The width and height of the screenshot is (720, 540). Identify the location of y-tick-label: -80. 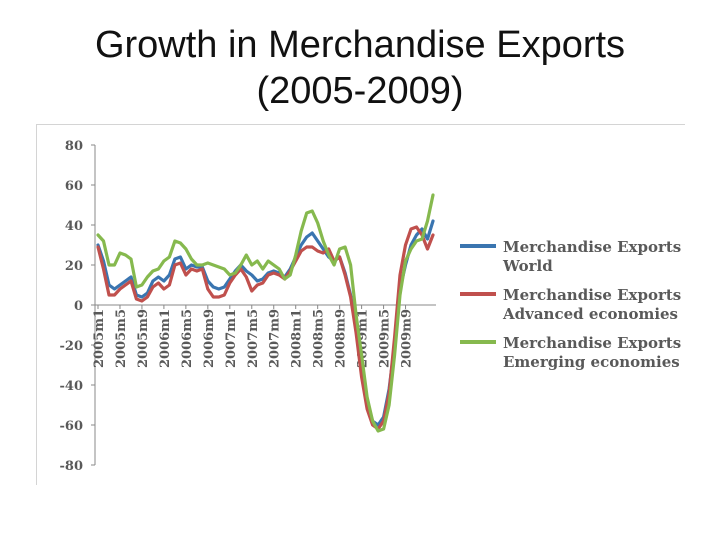
(72, 466).